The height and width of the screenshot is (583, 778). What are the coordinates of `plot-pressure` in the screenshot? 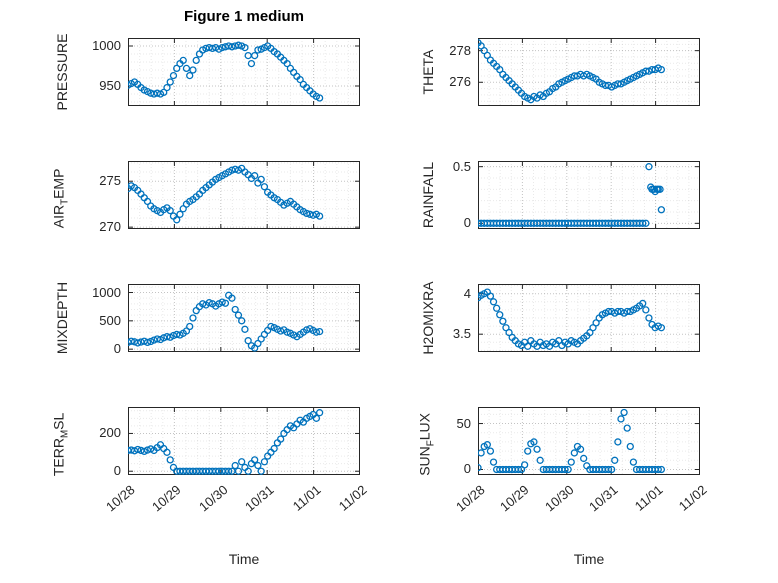 It's located at (244, 72).